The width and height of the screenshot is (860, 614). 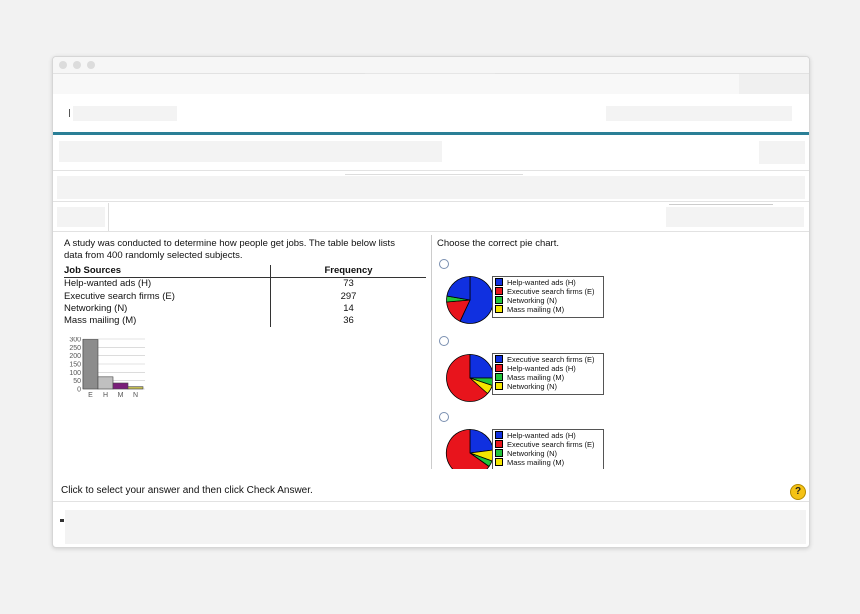 What do you see at coordinates (125, 113) in the screenshot?
I see `header-left-placeholder` at bounding box center [125, 113].